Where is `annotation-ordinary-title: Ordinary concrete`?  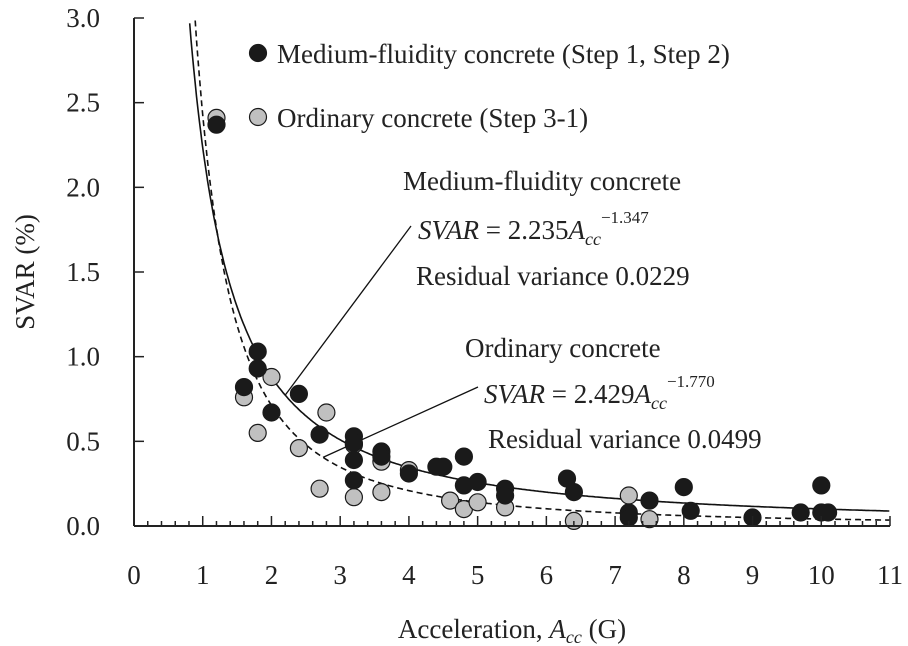 annotation-ordinary-title: Ordinary concrete is located at coordinates (563, 348).